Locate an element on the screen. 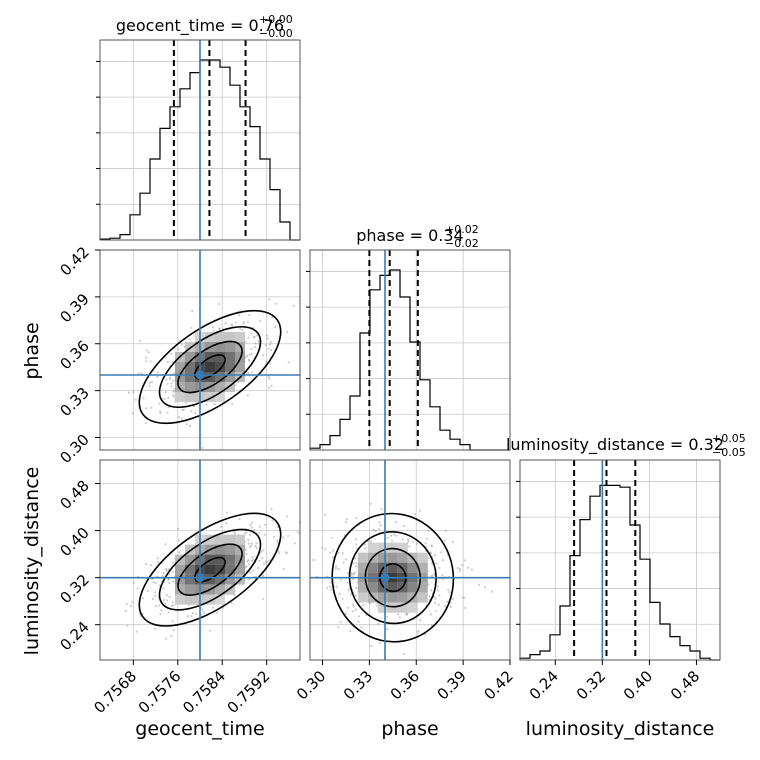 The height and width of the screenshot is (760, 760). xlabel-phase: phase is located at coordinates (409, 729).